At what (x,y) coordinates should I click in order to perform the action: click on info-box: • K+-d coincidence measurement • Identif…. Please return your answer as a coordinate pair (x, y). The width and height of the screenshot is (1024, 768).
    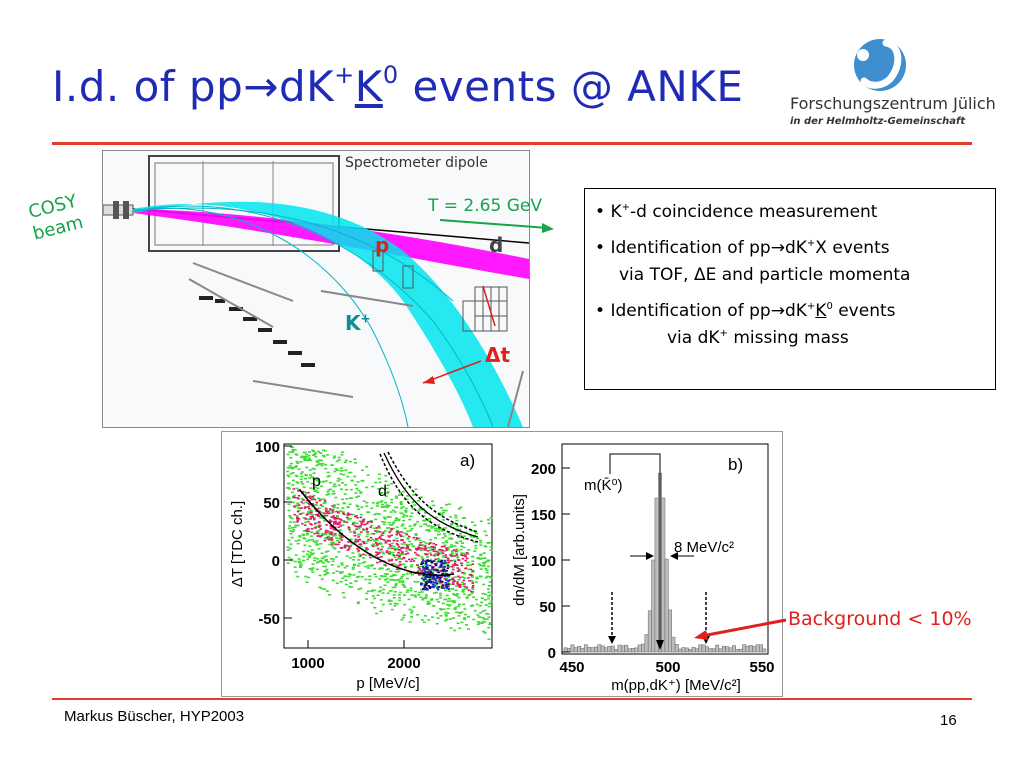
    Looking at the image, I should click on (790, 289).